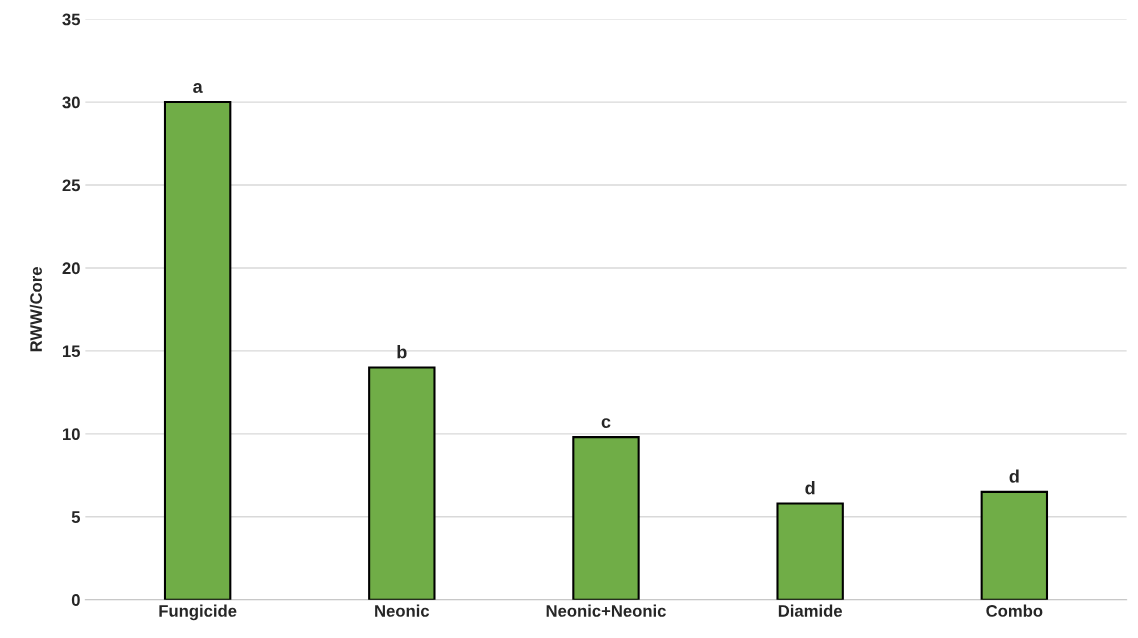  I want to click on x-tick-label: Diamide, so click(810, 610).